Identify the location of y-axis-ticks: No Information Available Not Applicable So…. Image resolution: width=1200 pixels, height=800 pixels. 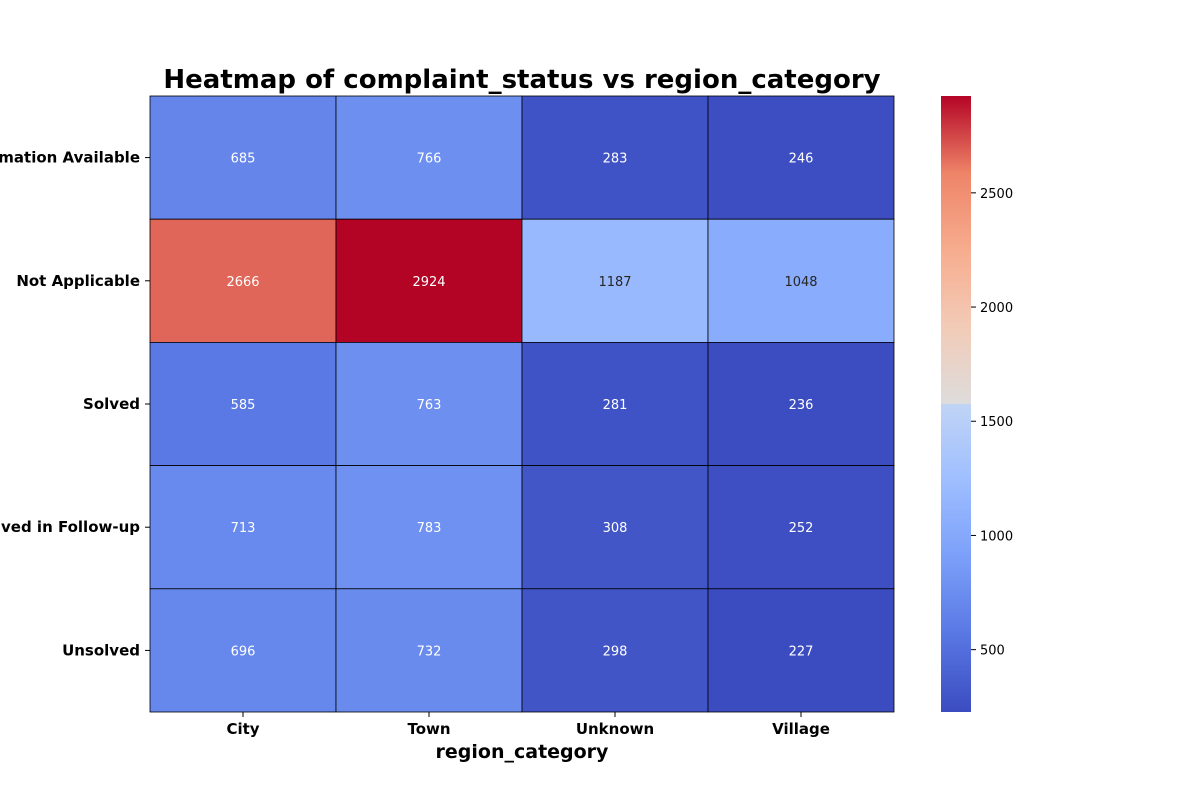
(75, 404).